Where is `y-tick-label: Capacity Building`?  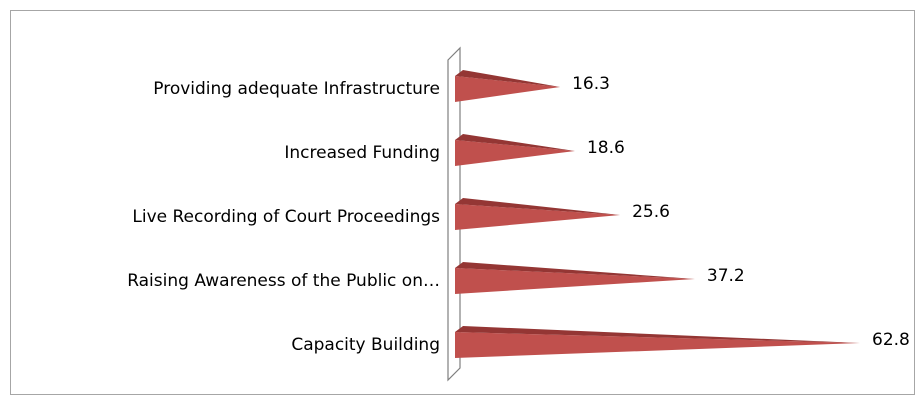 y-tick-label: Capacity Building is located at coordinates (365, 345).